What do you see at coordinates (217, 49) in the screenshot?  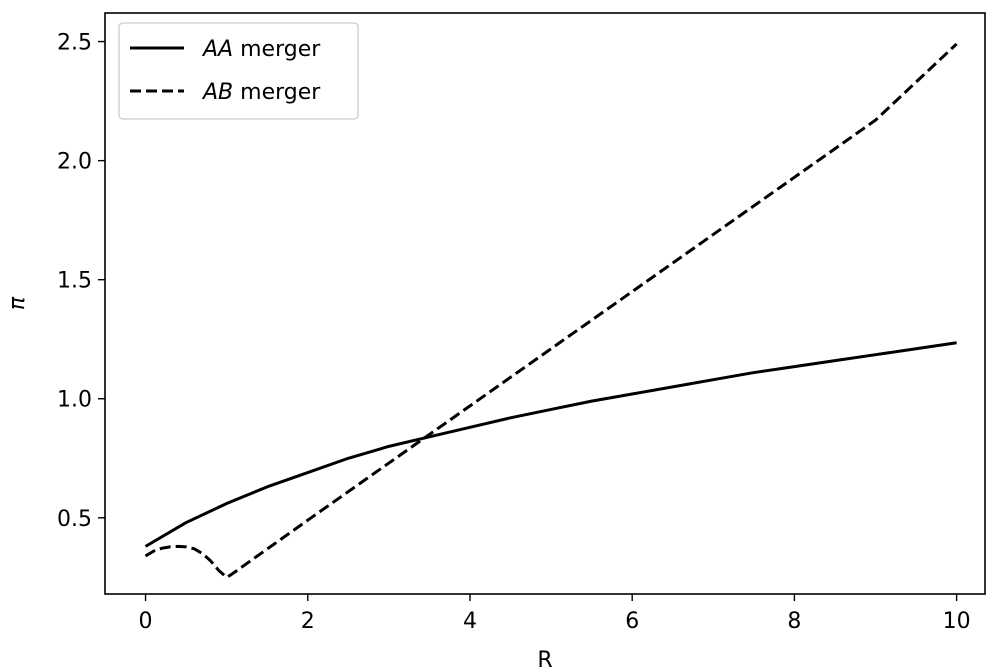 I see `legend-entry-prefix: AA` at bounding box center [217, 49].